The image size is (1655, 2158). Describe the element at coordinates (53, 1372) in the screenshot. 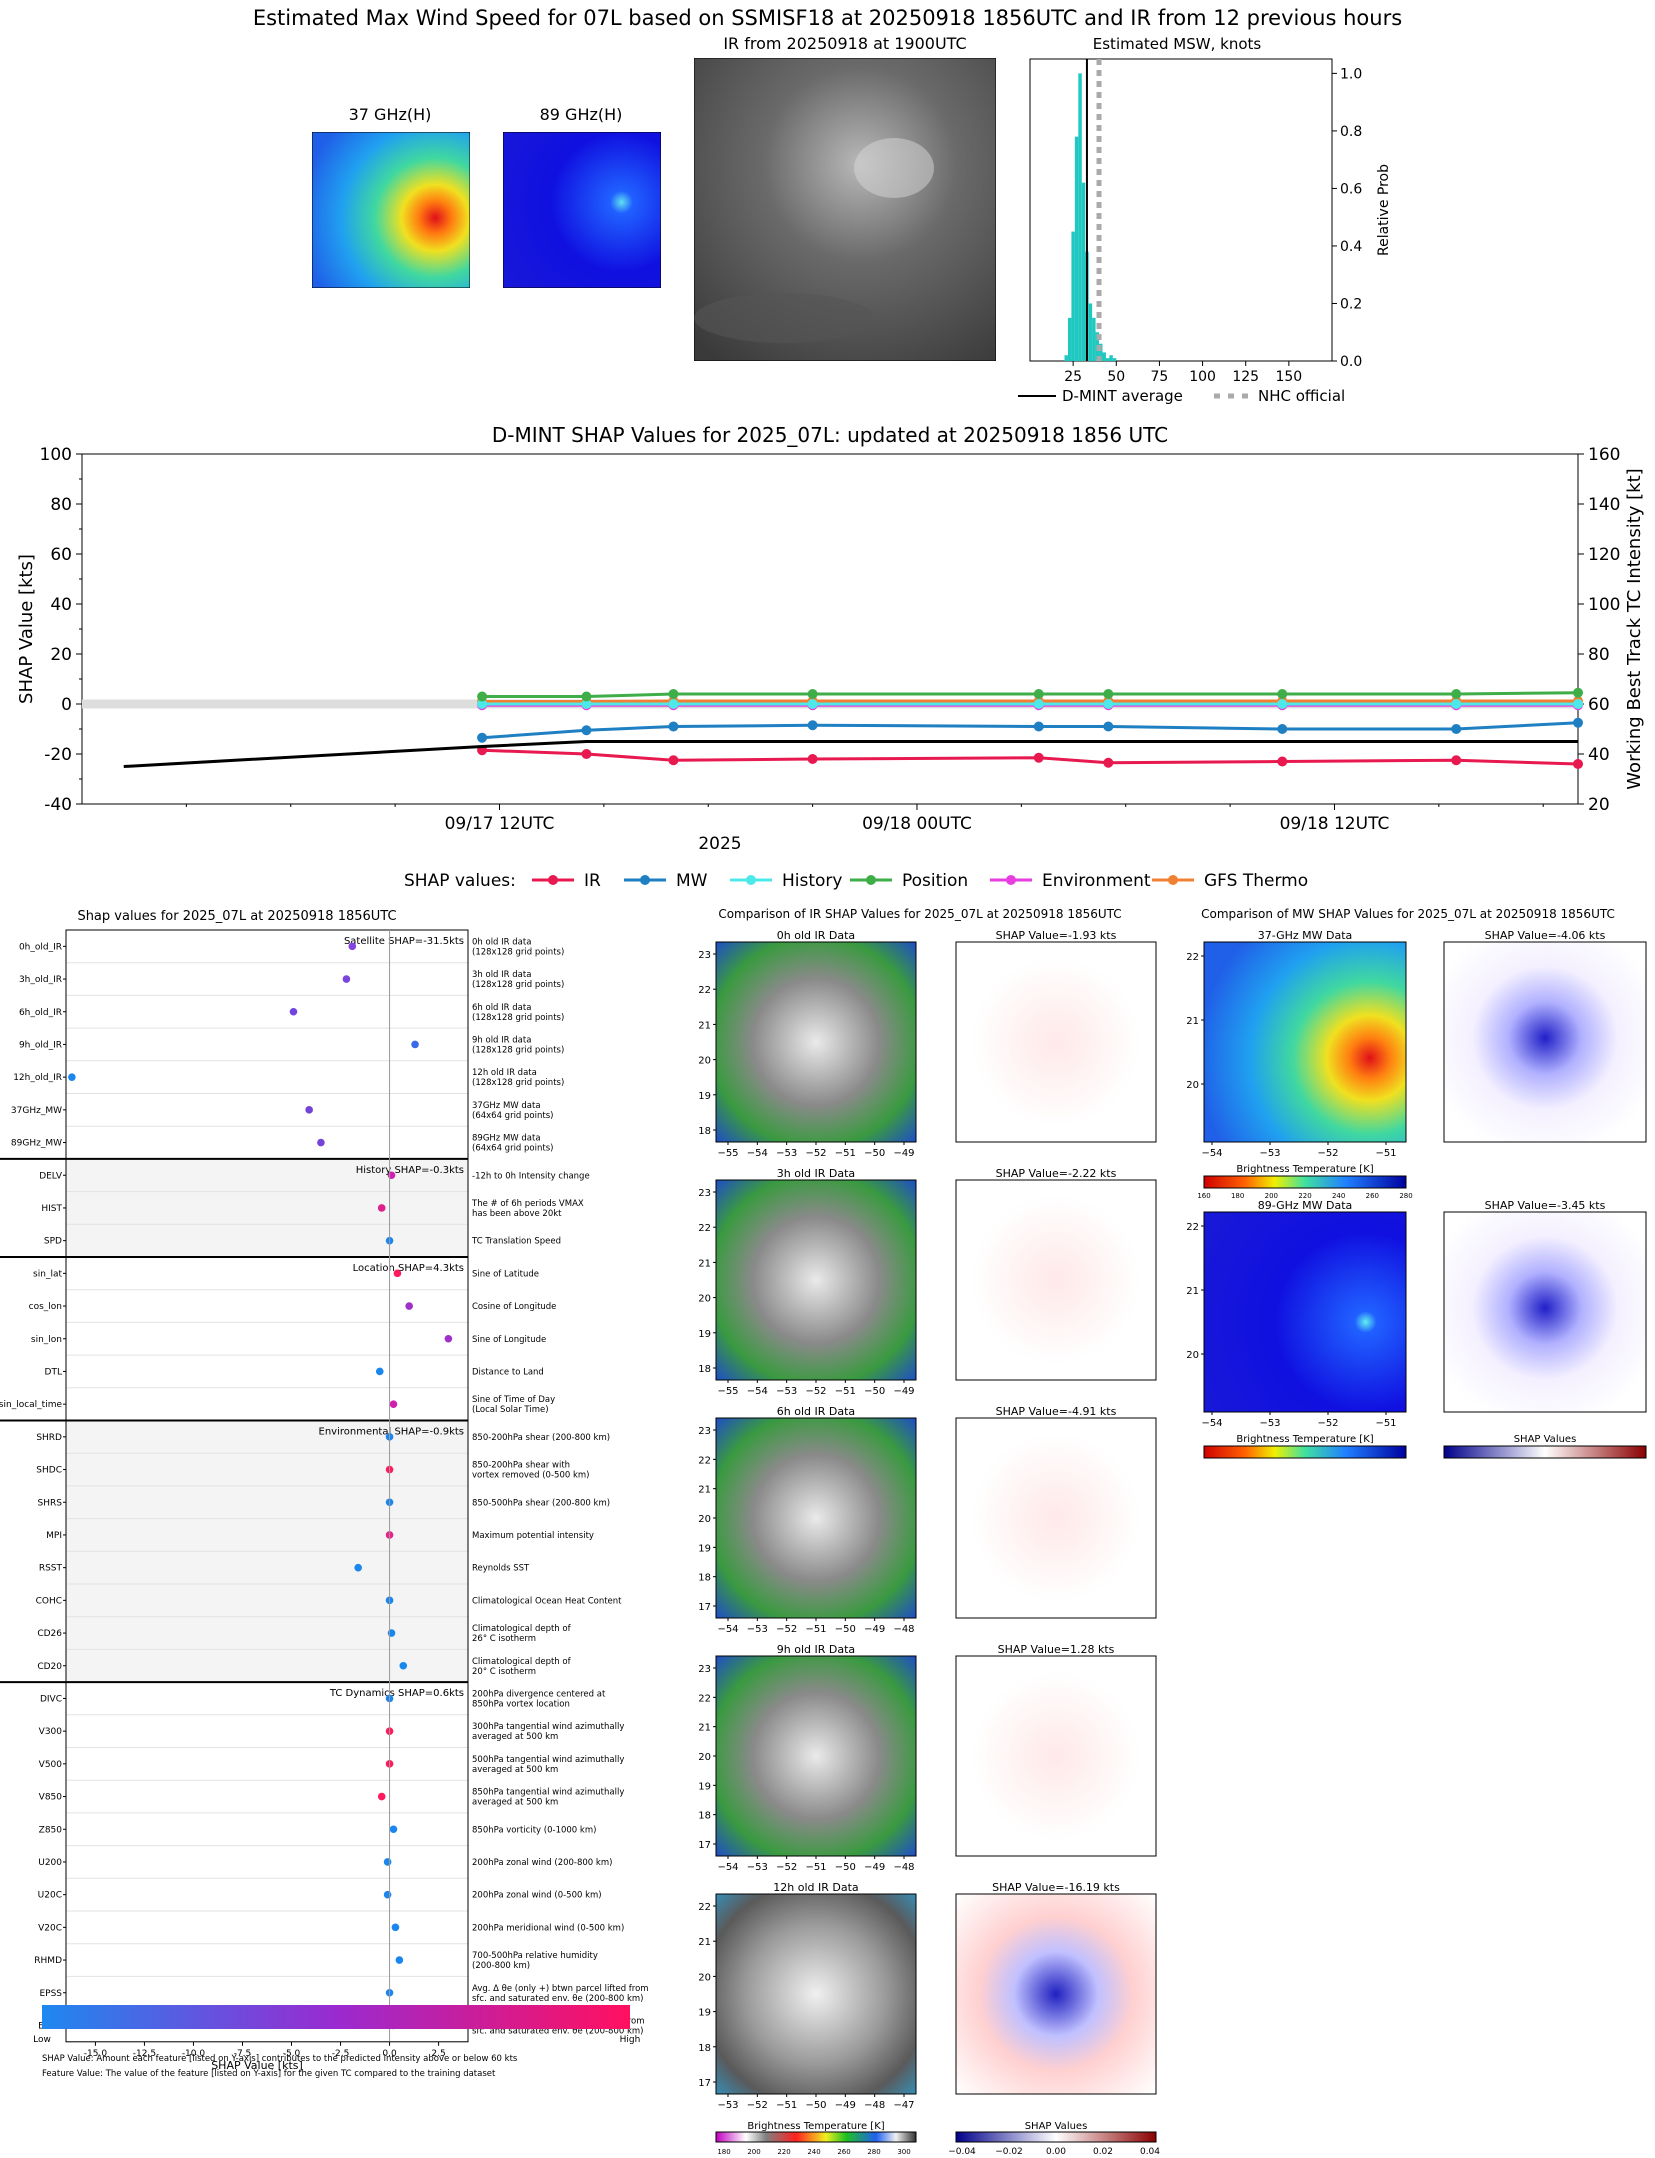

I see `feature-name: DTL` at that location.